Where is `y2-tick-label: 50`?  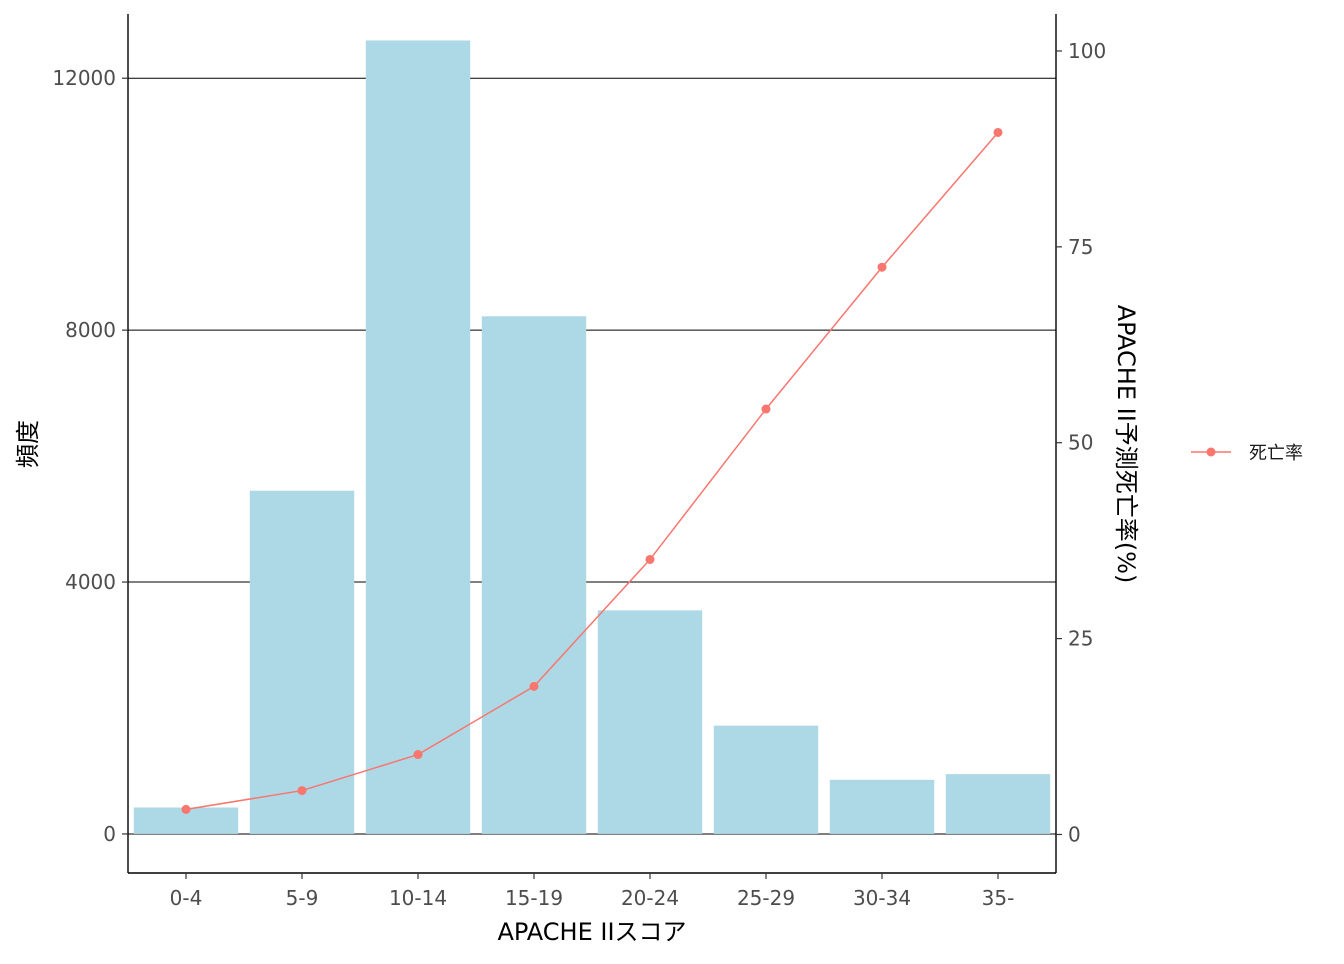 y2-tick-label: 50 is located at coordinates (1080, 443).